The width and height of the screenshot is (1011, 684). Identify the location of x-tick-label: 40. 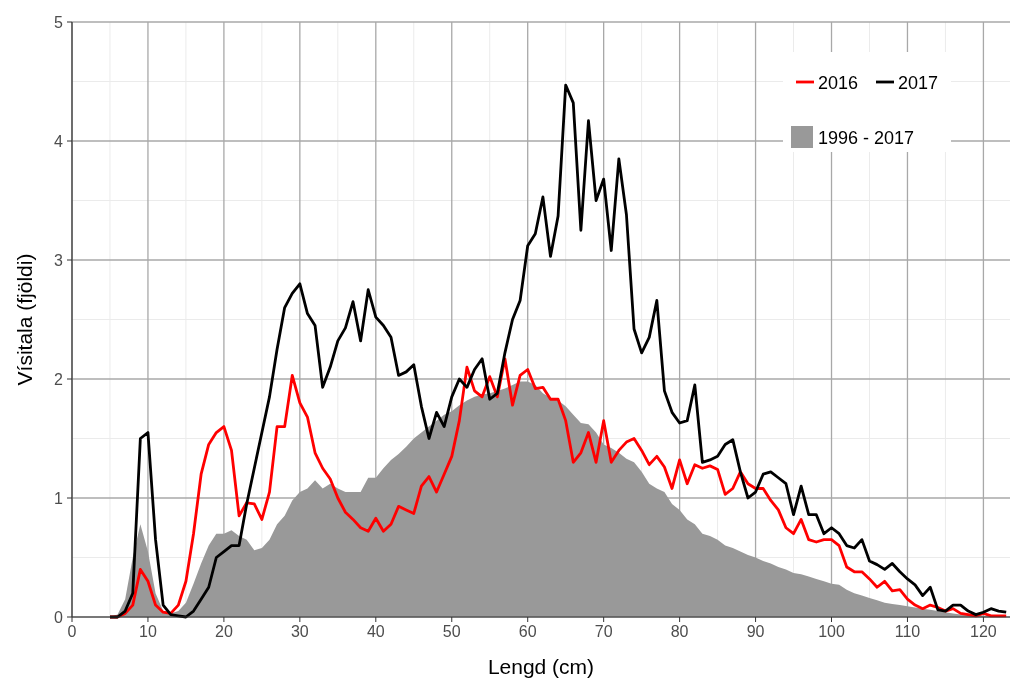
(375, 631).